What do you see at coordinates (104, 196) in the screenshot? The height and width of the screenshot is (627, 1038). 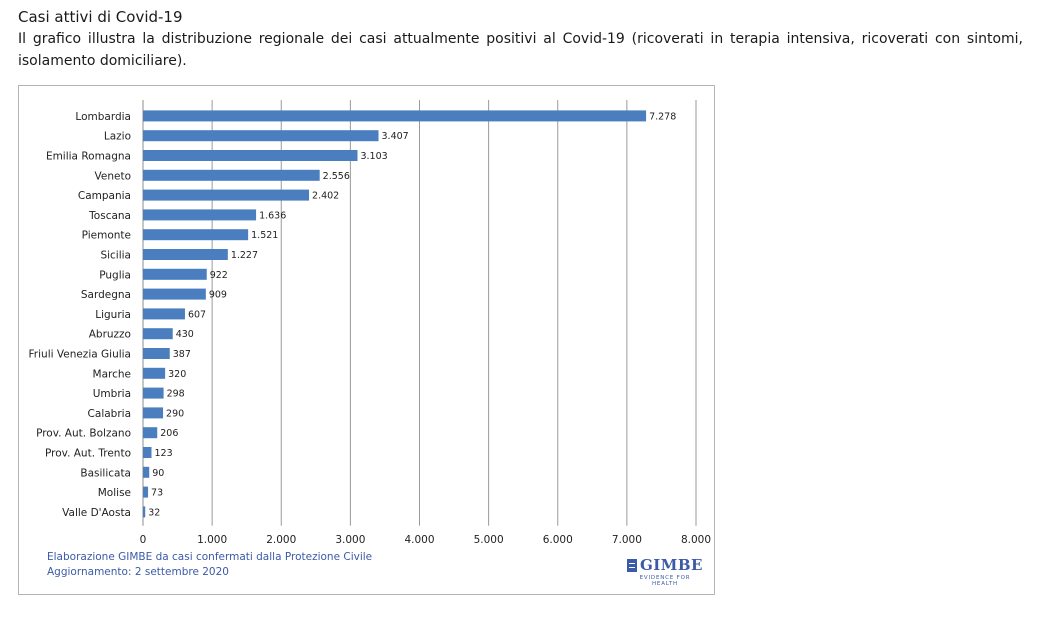 I see `category-label: Campania` at bounding box center [104, 196].